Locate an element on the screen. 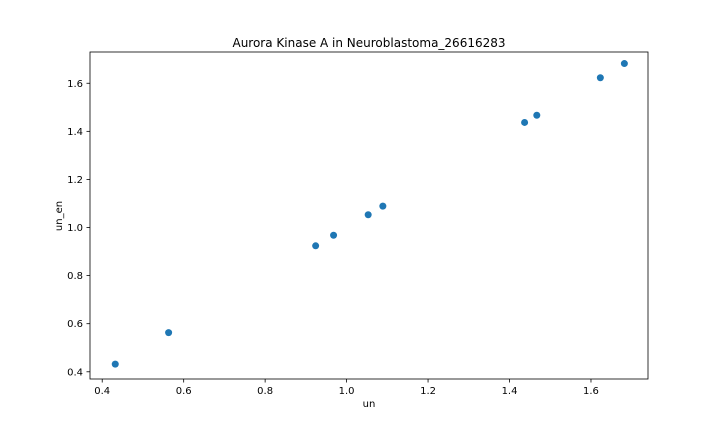 This screenshot has width=720, height=432. y-tick-label: 1.4 is located at coordinates (75, 132).